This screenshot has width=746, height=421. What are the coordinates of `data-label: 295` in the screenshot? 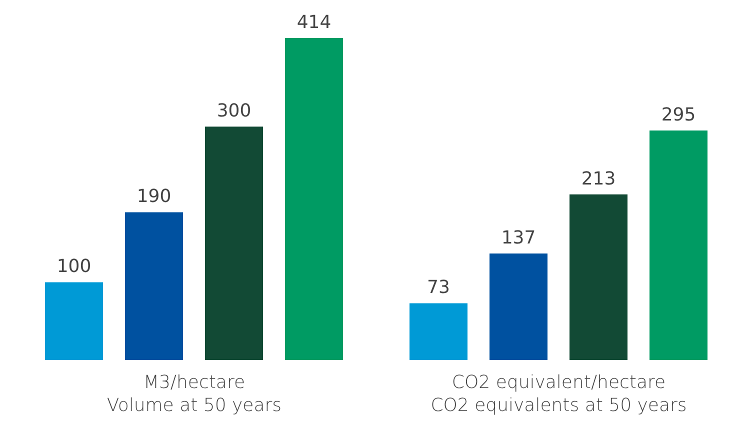 It's located at (678, 115).